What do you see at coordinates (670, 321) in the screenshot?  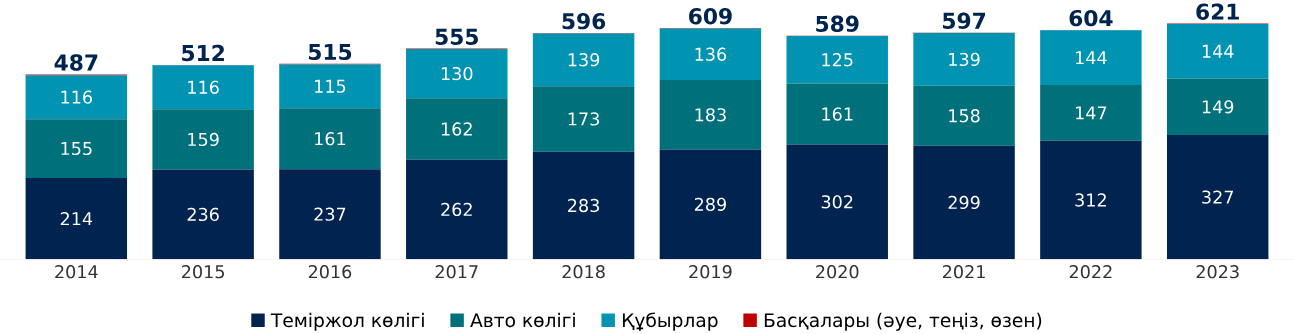 I see `legend-label: Құбырлар` at bounding box center [670, 321].